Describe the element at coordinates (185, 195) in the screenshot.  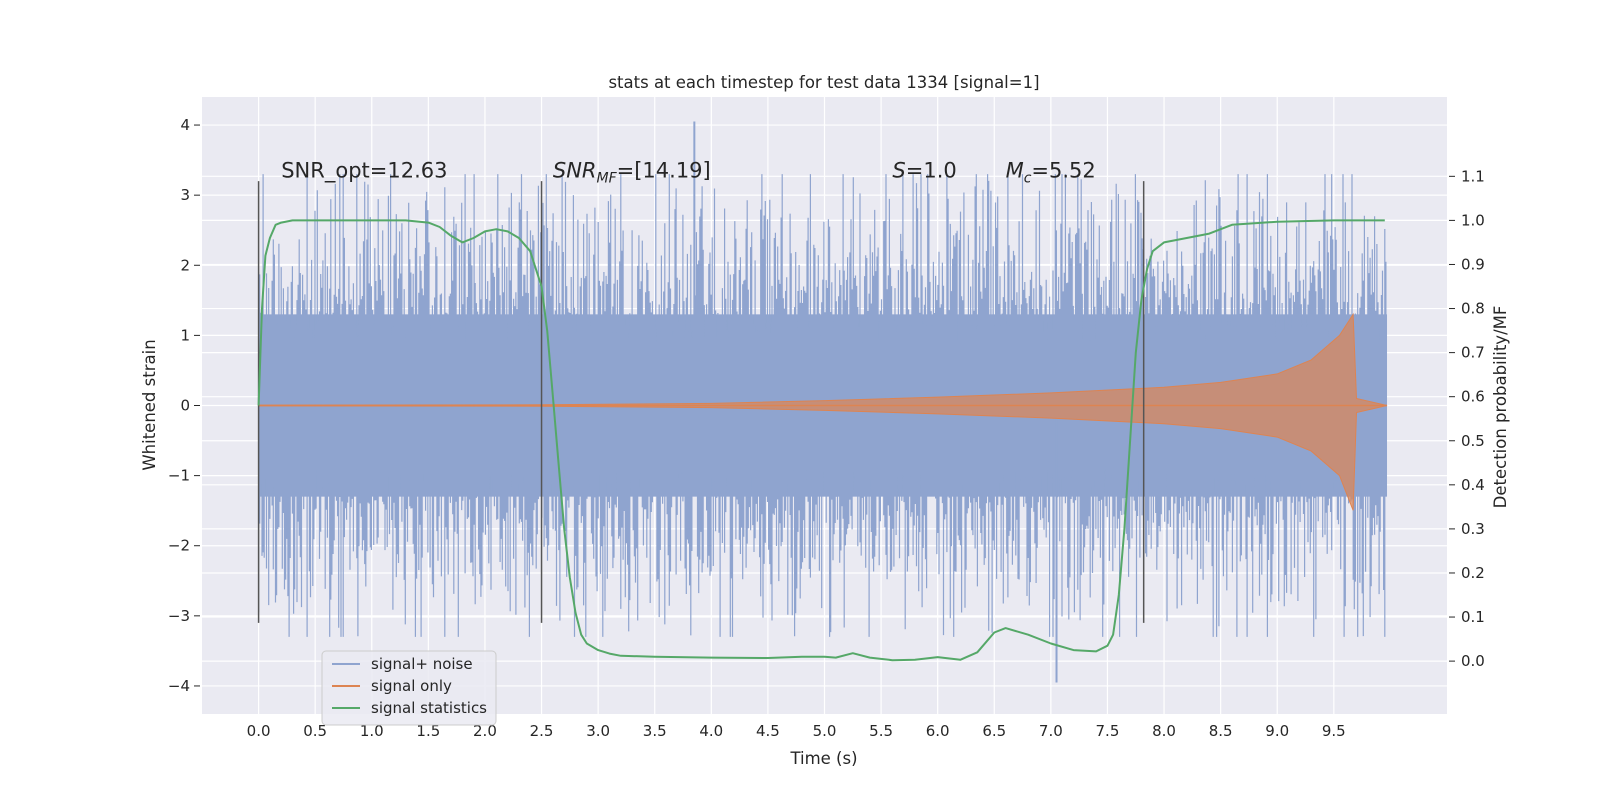
I see `y-tick-label: 3` at that location.